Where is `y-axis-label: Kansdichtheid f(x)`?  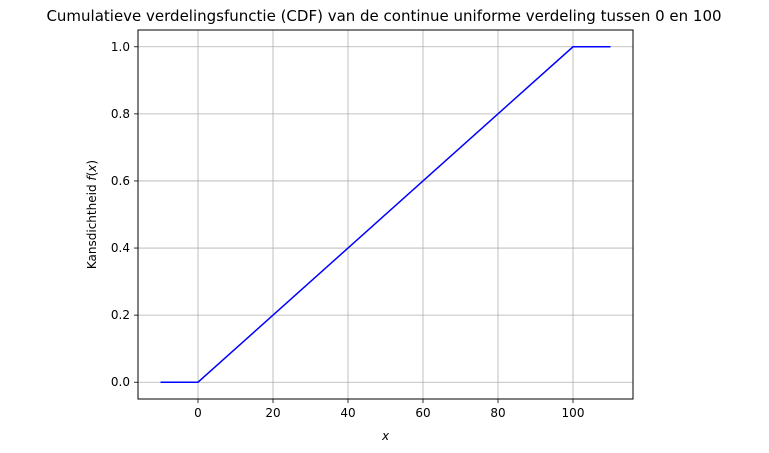 y-axis-label: Kansdichtheid f(x) is located at coordinates (92, 214).